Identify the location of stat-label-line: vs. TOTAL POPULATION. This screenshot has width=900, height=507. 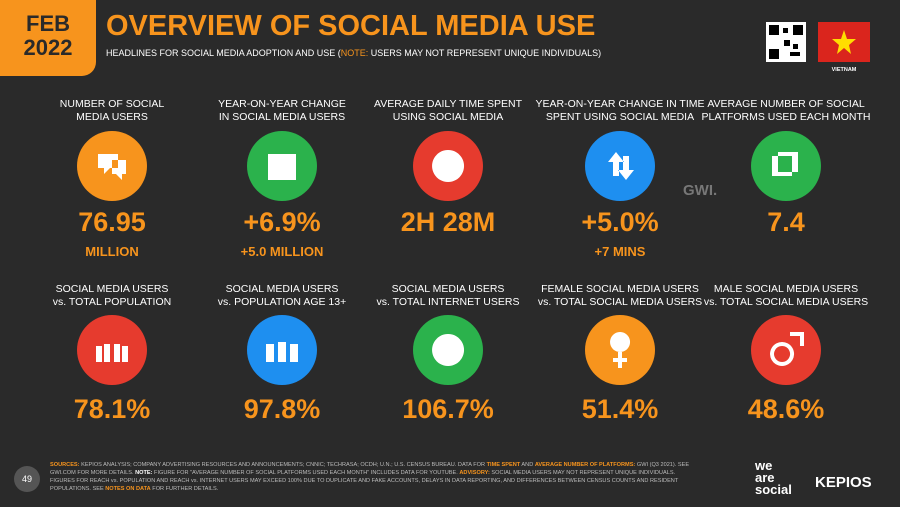
(112, 302).